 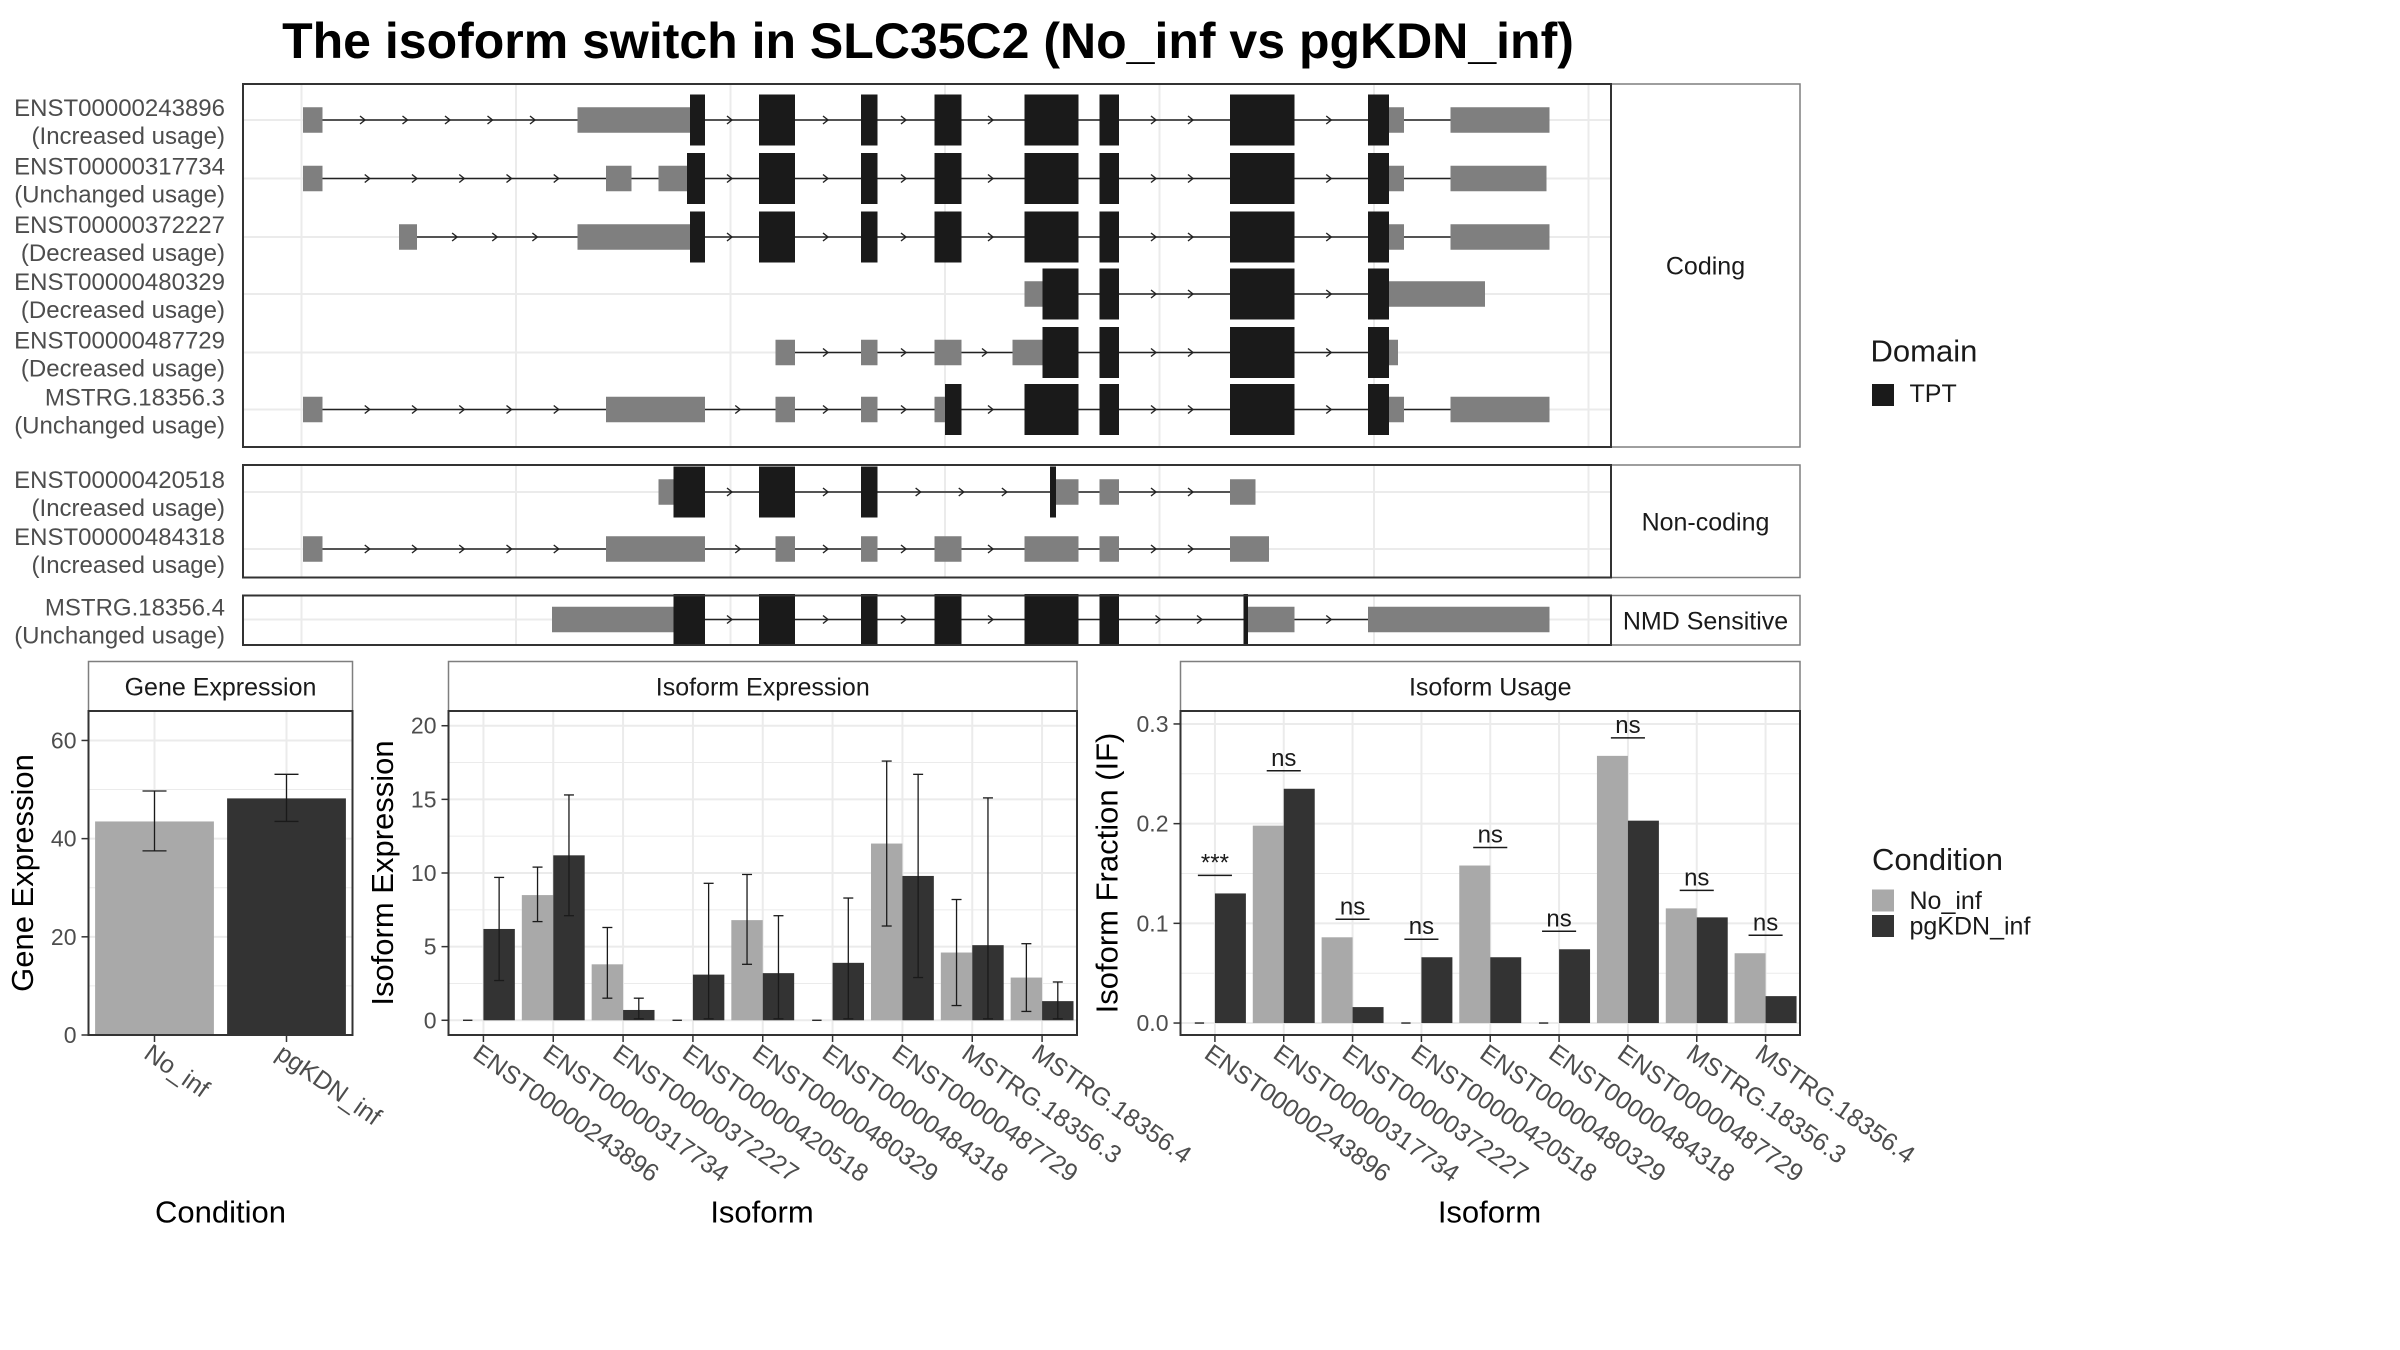 What do you see at coordinates (1489, 1212) in the screenshot?
I see `x-axis-title: Isoform` at bounding box center [1489, 1212].